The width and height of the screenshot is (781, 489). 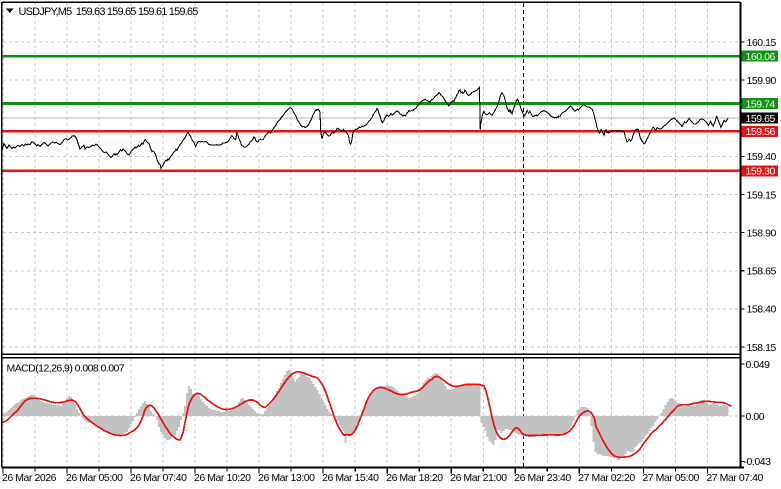 What do you see at coordinates (762, 81) in the screenshot?
I see `svg-text: 159.90` at bounding box center [762, 81].